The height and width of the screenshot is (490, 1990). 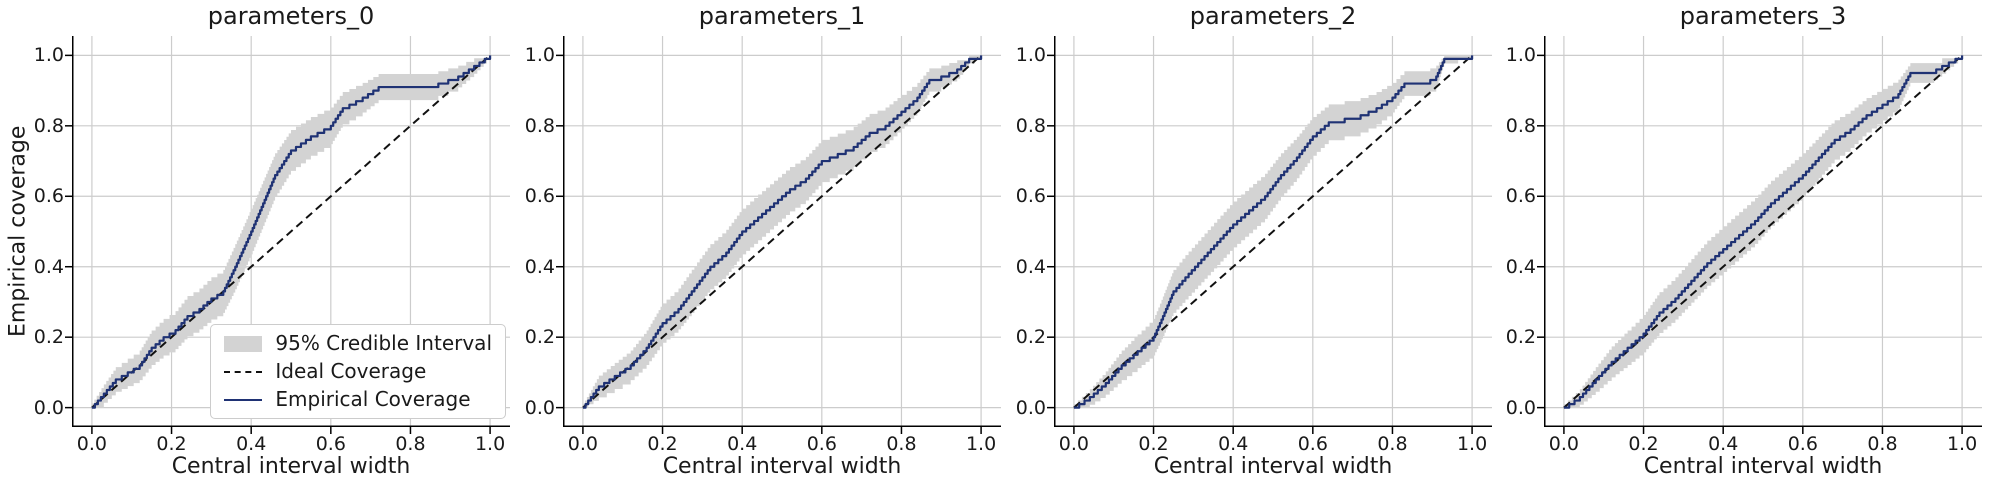 What do you see at coordinates (351, 371) in the screenshot?
I see `legend-label: Ideal Coverage` at bounding box center [351, 371].